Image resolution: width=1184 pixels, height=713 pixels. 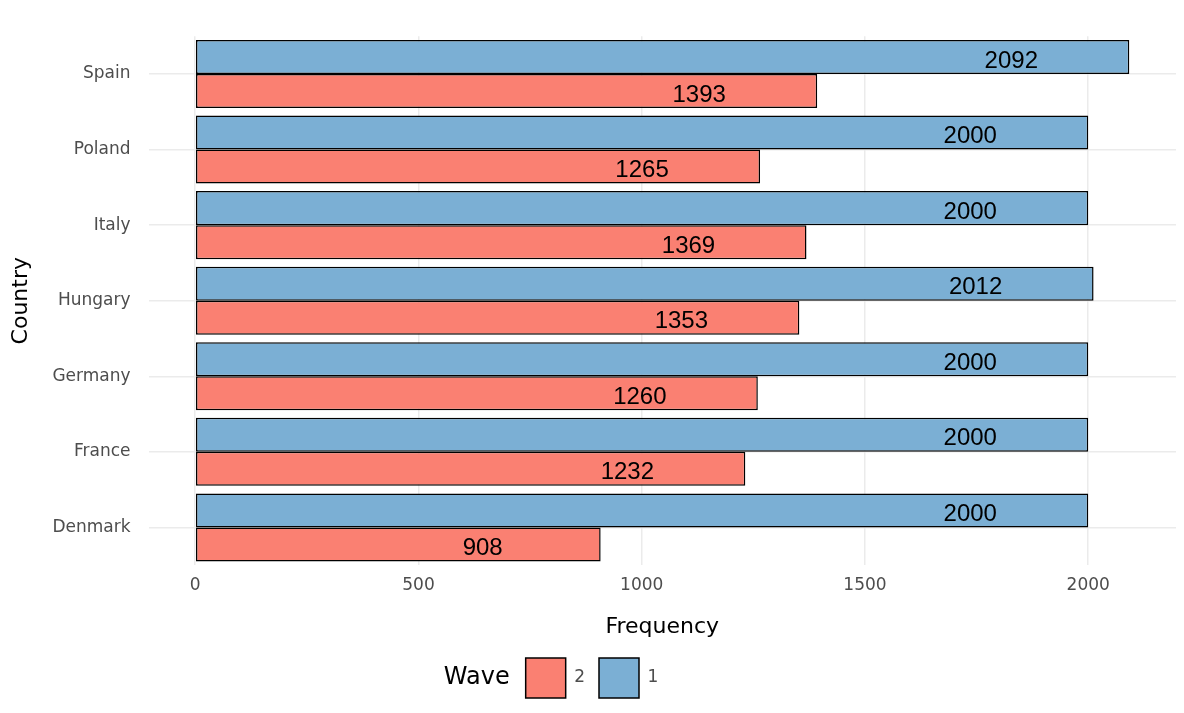 I want to click on y-tick-label: Poland, so click(x=102, y=147).